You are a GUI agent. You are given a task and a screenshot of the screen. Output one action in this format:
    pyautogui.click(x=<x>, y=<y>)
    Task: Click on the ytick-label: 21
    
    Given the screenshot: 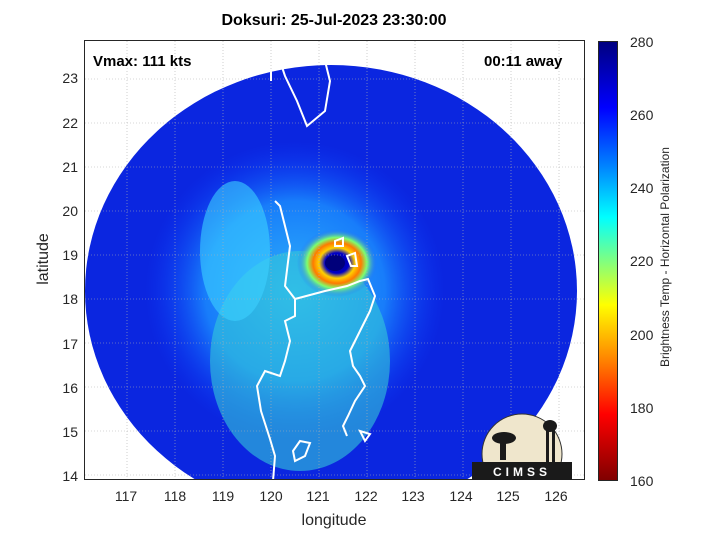 What is the action you would take?
    pyautogui.click(x=70, y=167)
    